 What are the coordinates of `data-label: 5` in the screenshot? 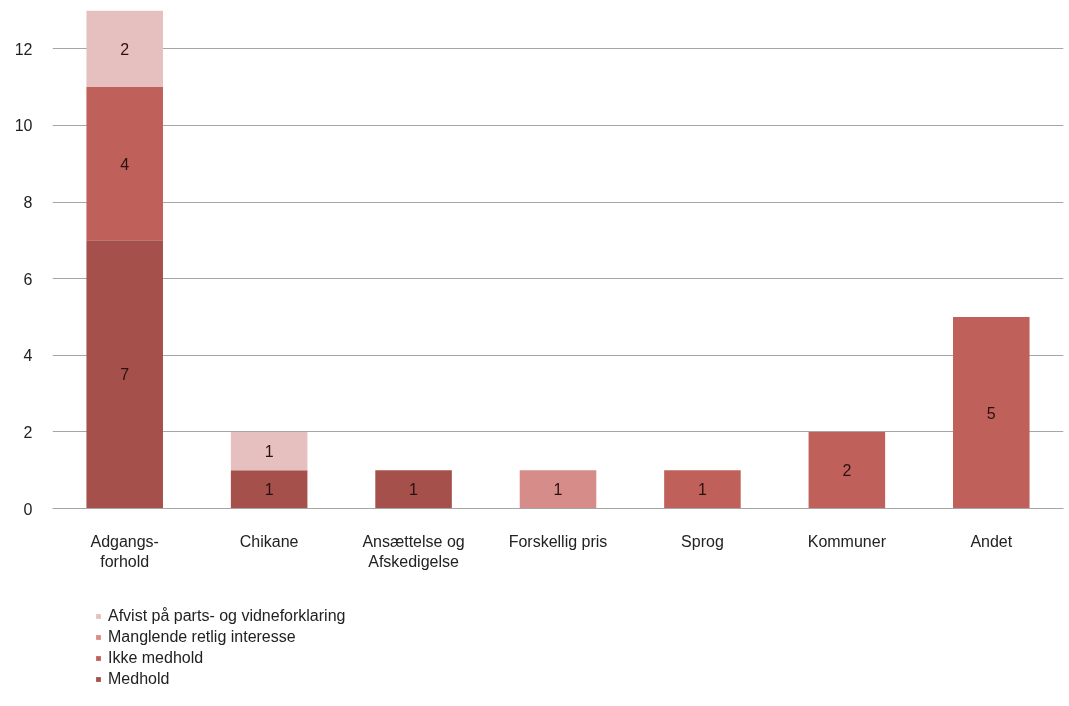 It's located at (991, 413).